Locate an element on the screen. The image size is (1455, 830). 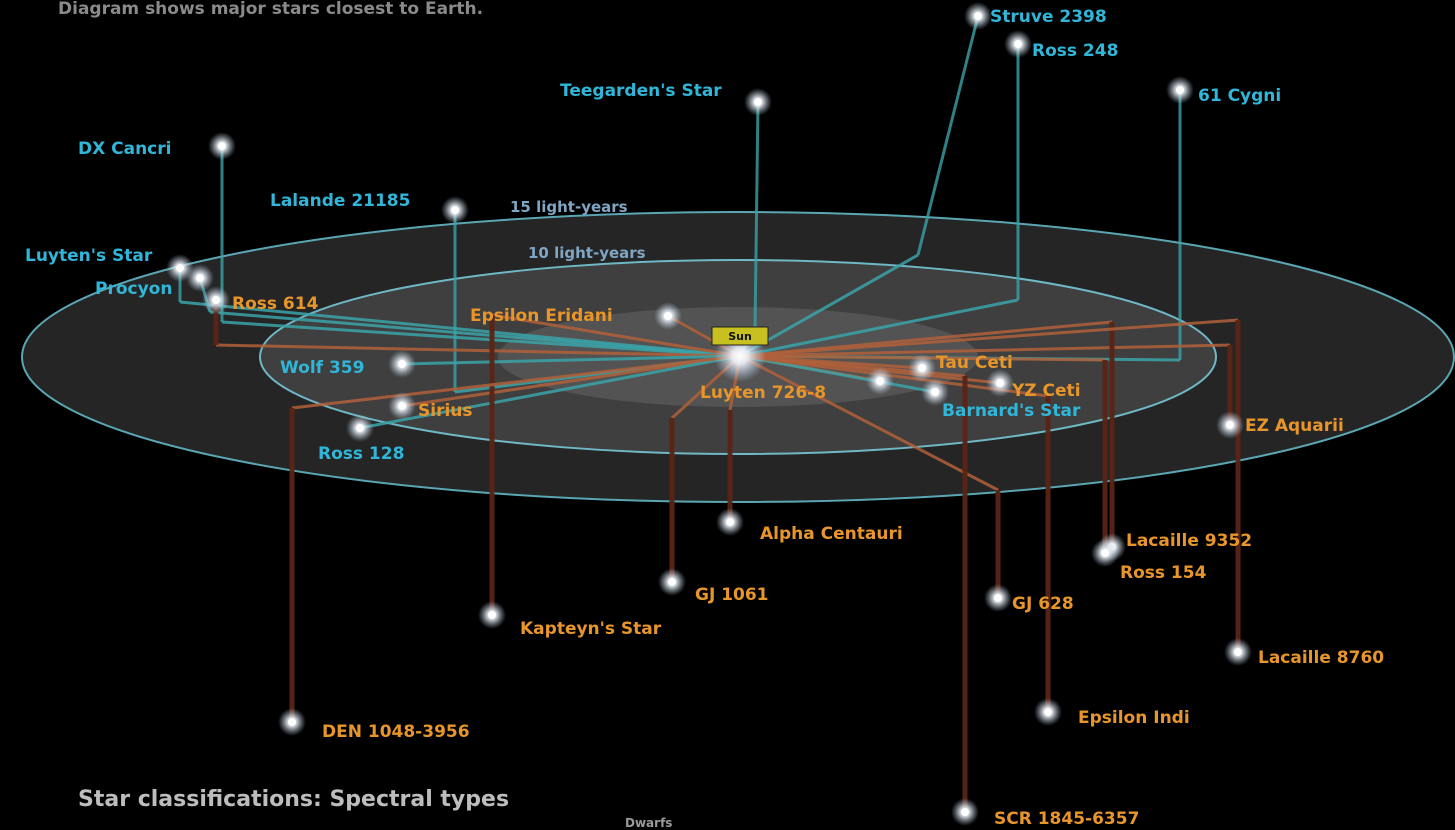
star-ez-aquarii is located at coordinates (1230, 425).